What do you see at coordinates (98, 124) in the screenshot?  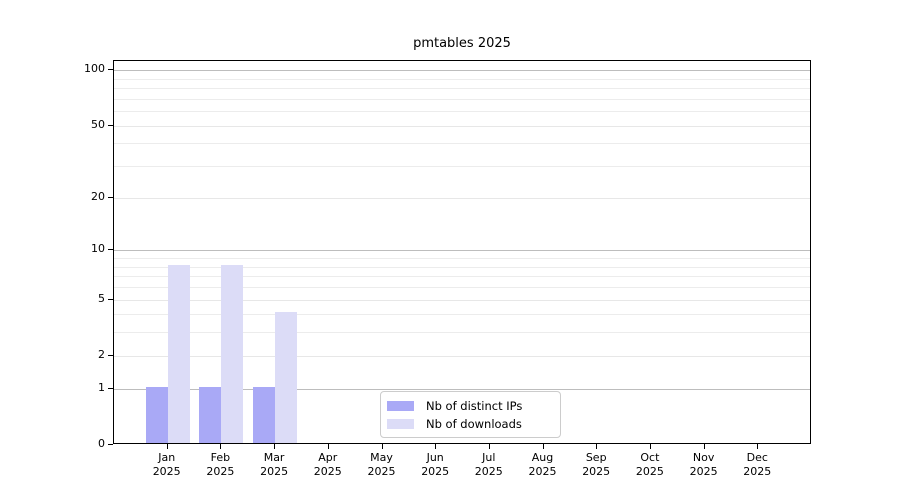 I see `y-tick-label: 50` at bounding box center [98, 124].